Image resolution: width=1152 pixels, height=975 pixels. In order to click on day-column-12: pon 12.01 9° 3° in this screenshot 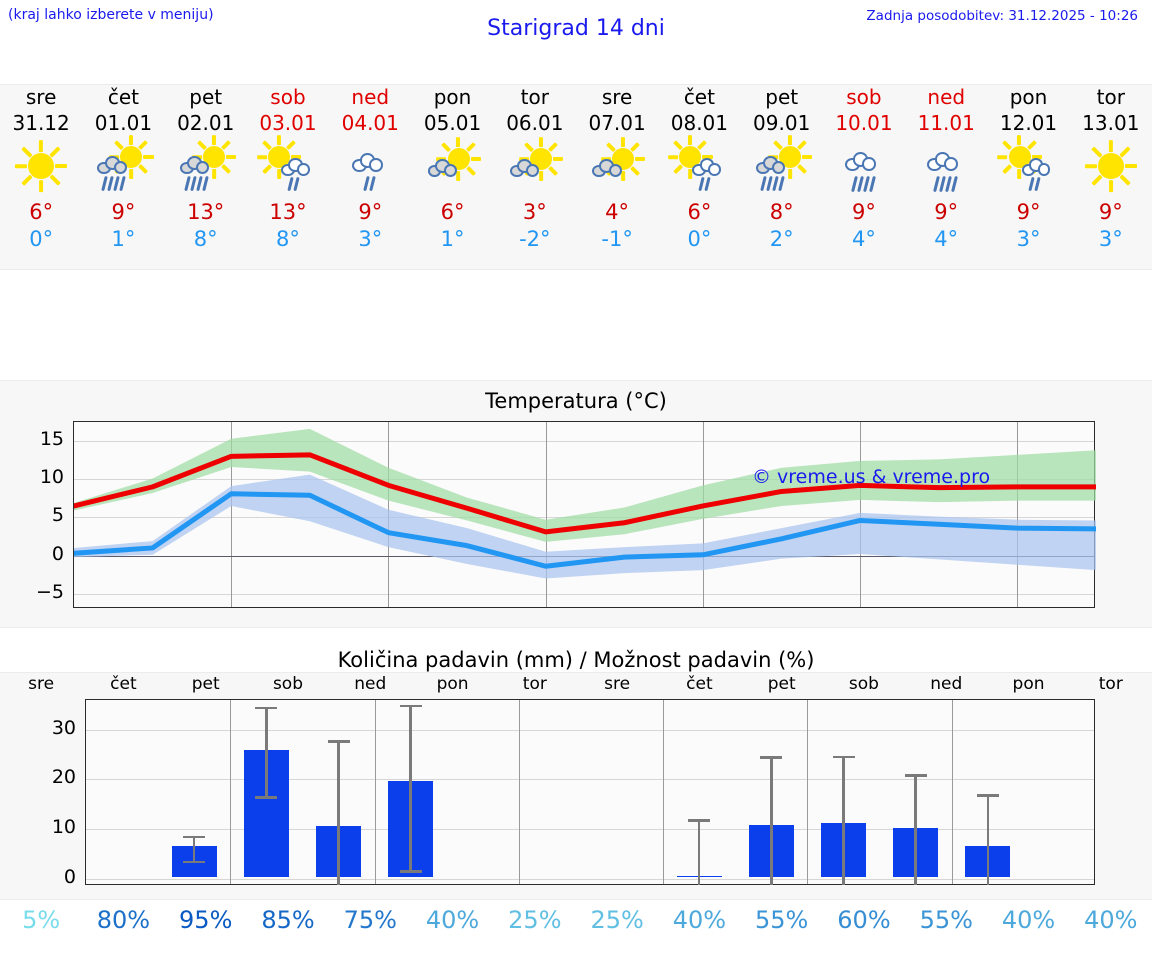, I will do `click(1028, 177)`.